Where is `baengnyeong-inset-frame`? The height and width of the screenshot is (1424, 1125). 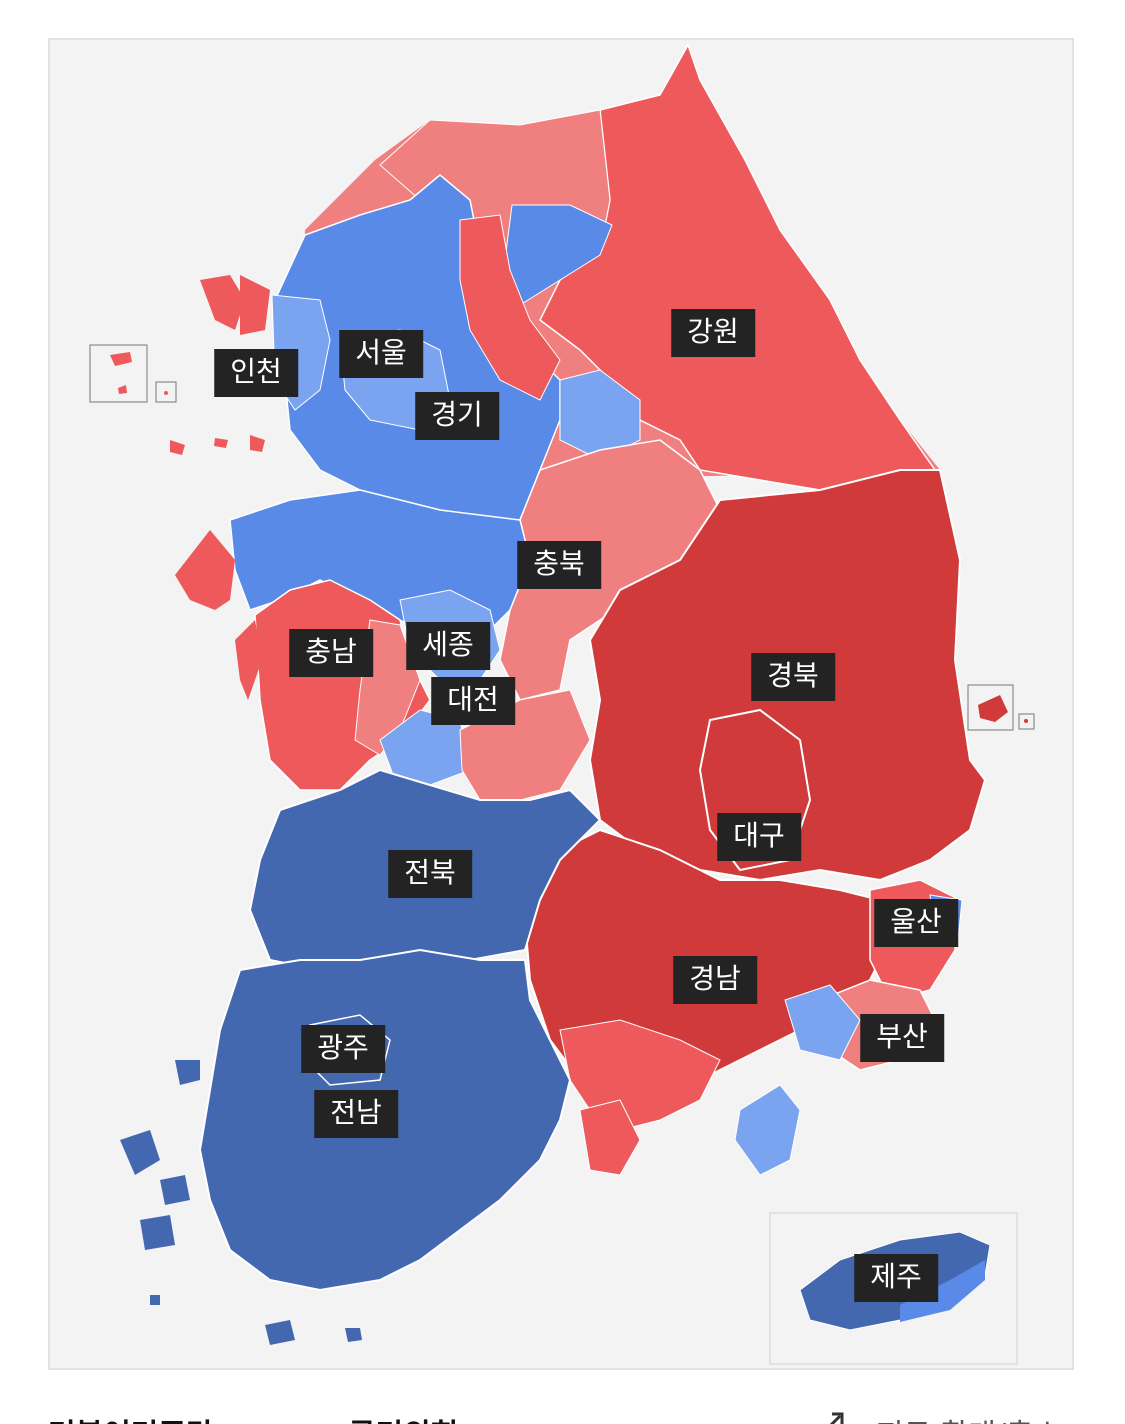
baengnyeong-inset-frame is located at coordinates (118, 373).